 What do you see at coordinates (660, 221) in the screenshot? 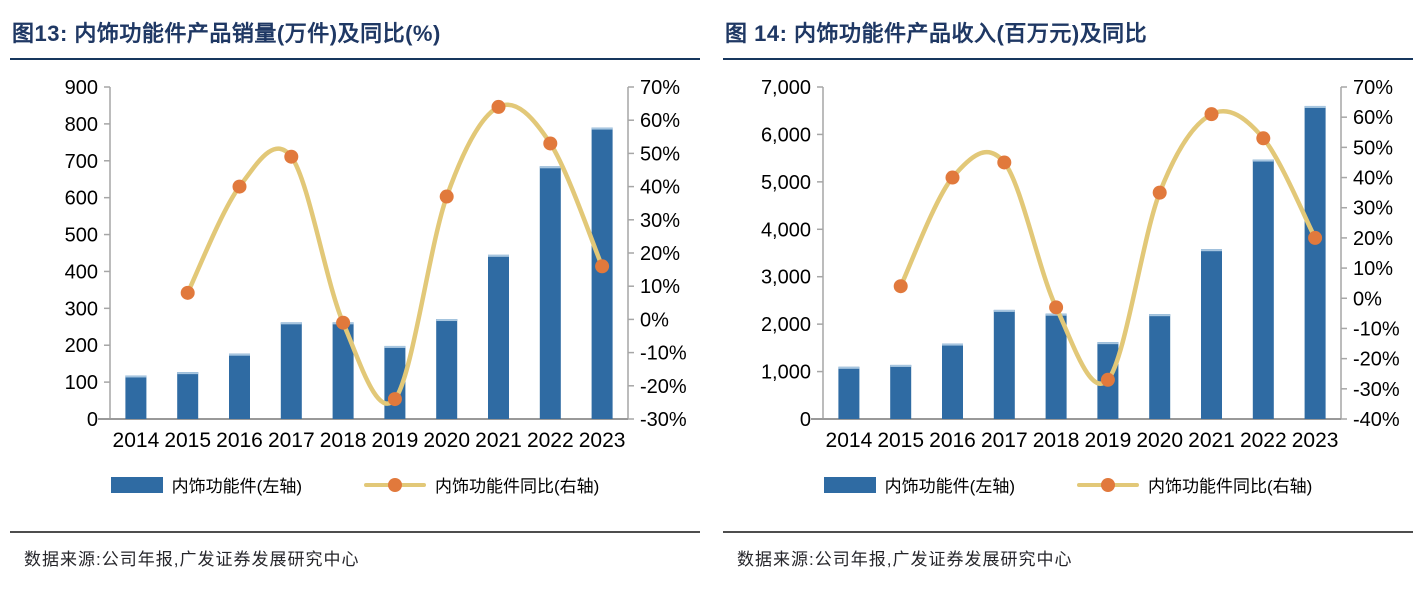
I see `right-axis-tick-label: 30%` at bounding box center [660, 221].